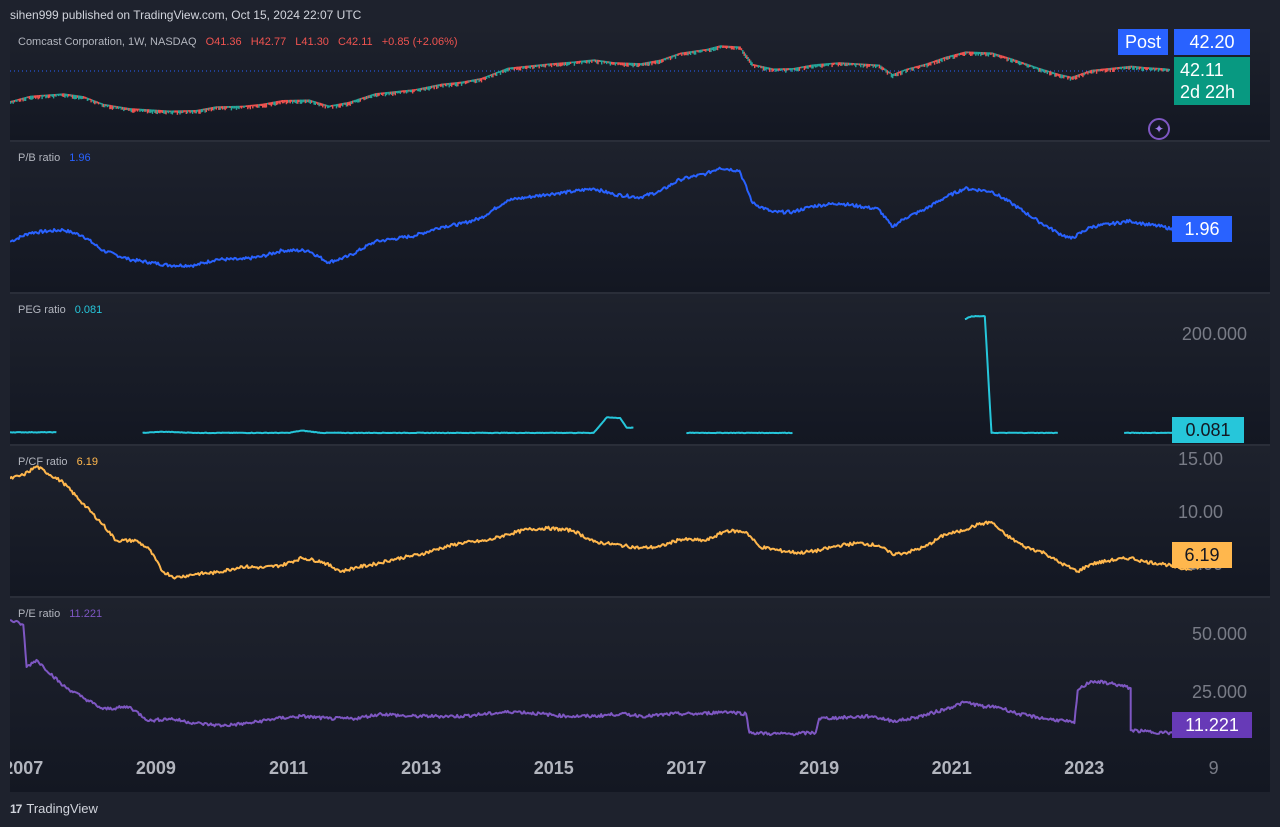 The width and height of the screenshot is (1280, 827). I want to click on sparkle-icon: ✦, so click(1159, 129).